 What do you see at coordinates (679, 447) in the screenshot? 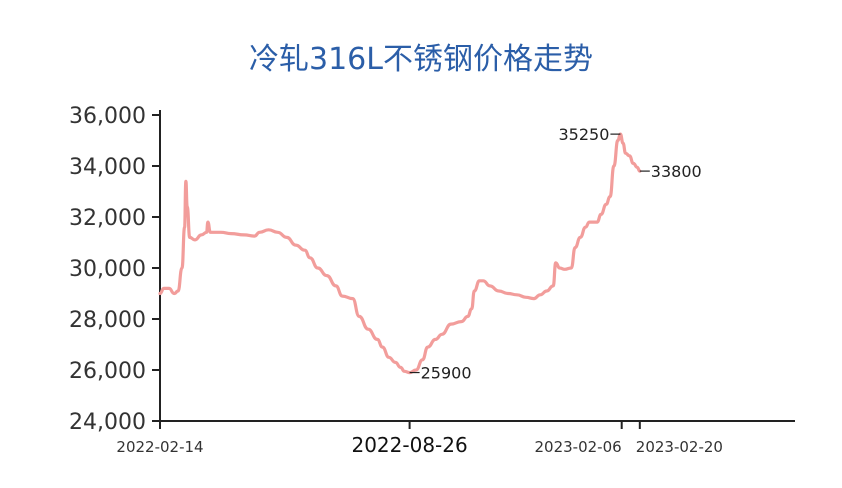
I see `x-tick-label: 2023-02-20` at bounding box center [679, 447].